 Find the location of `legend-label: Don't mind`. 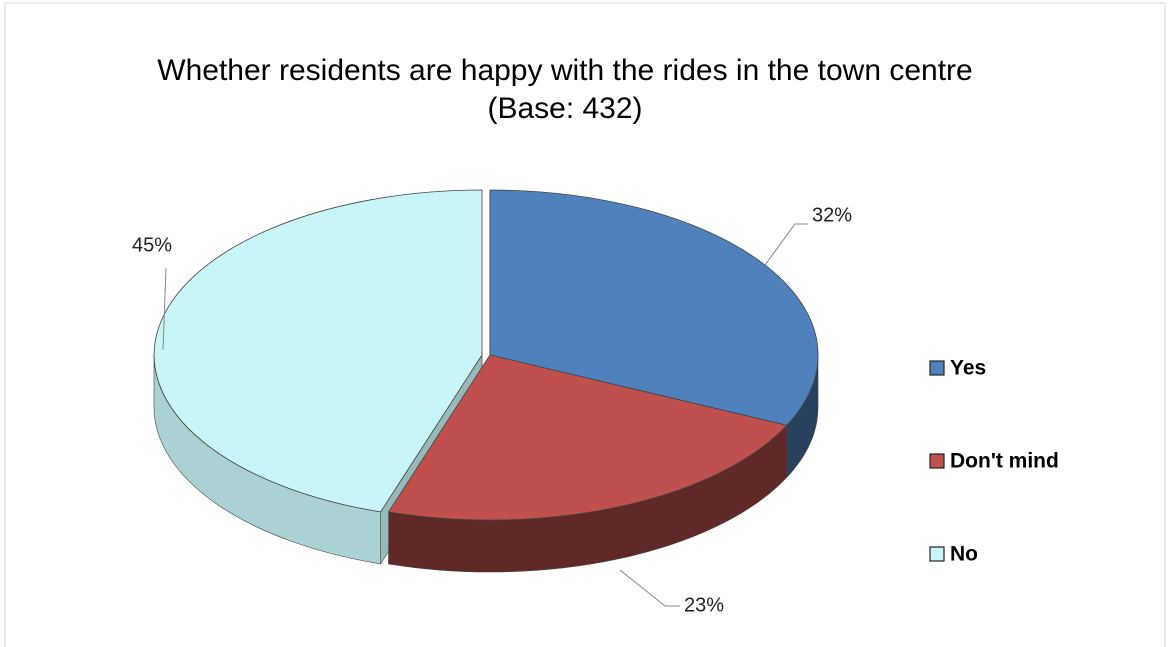

legend-label: Don't mind is located at coordinates (1004, 461).